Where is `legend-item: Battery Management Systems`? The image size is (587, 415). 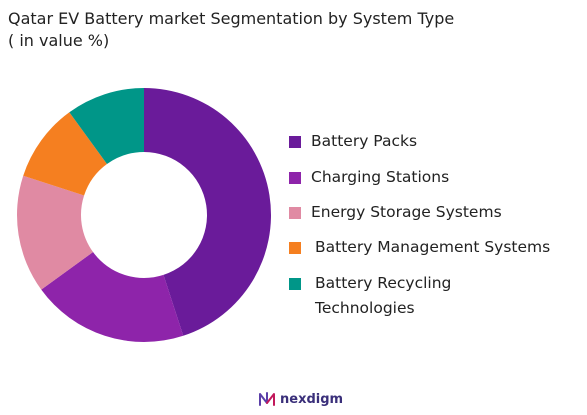
legend-item: Battery Management Systems is located at coordinates (420, 247).